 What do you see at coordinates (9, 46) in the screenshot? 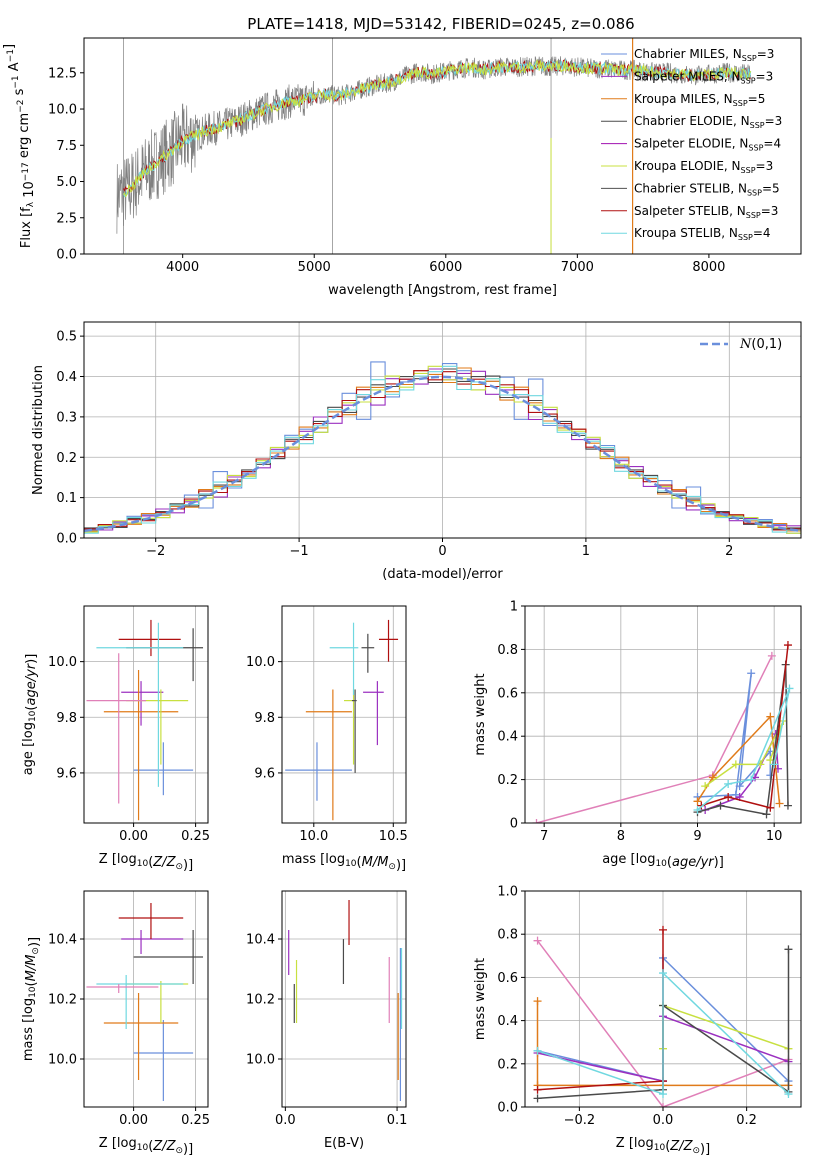
I see `label-part: ]` at bounding box center [9, 46].